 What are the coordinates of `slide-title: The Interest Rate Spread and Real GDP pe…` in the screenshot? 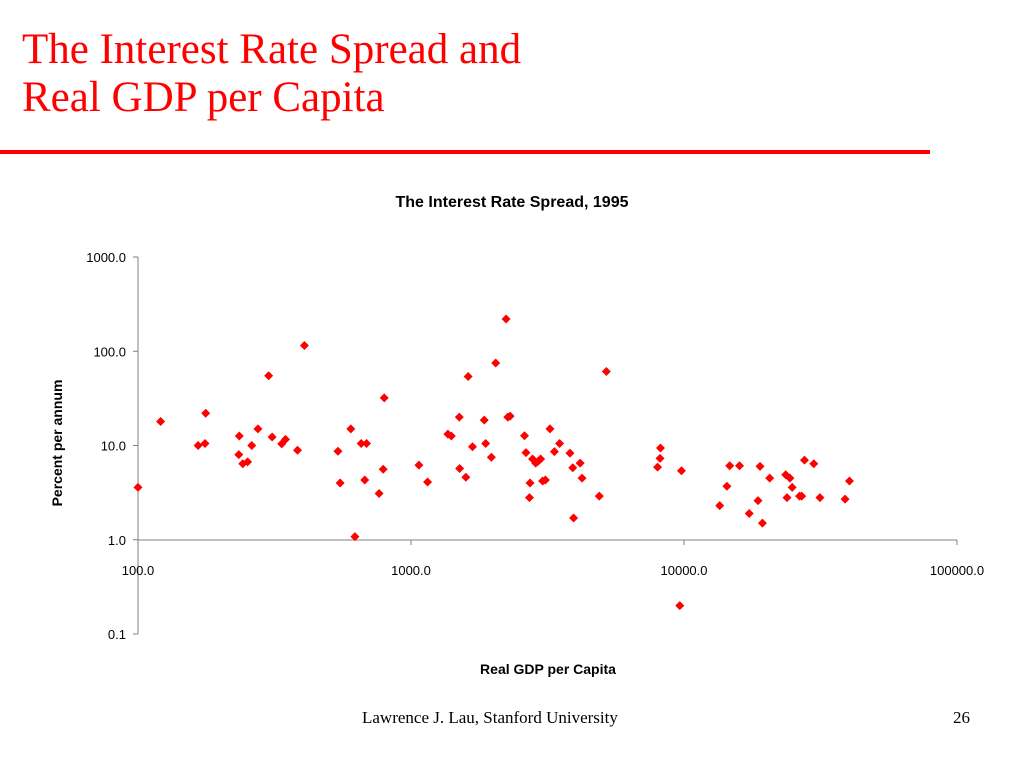 It's located at (271, 74).